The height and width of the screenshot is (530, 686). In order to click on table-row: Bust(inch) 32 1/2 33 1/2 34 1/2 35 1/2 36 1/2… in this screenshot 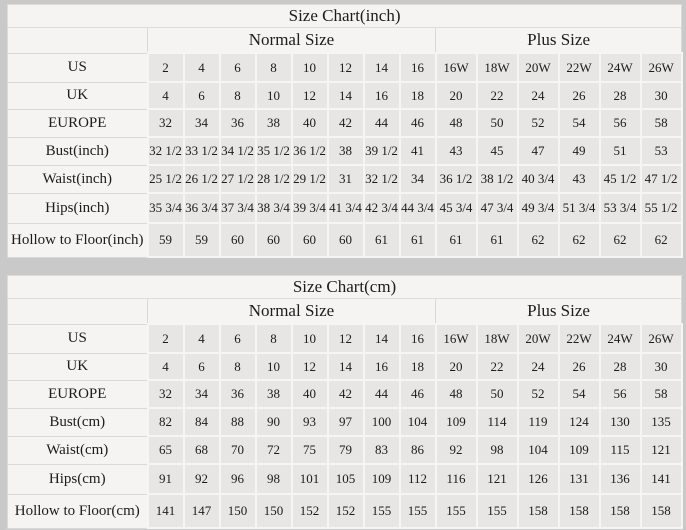, I will do `click(345, 151)`.